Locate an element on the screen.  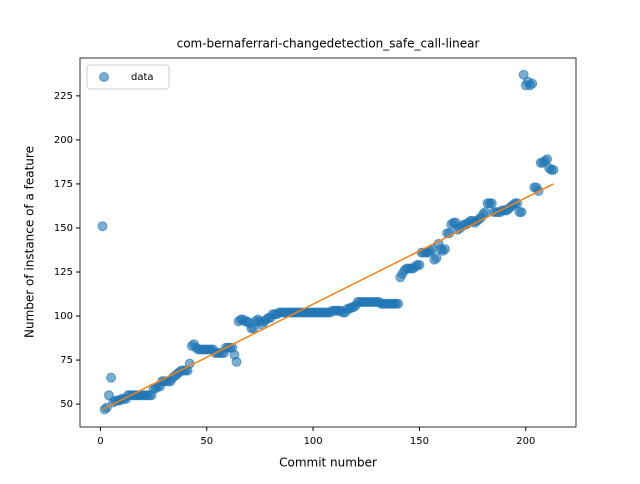
y-tick-label: 100 is located at coordinates (63, 316).